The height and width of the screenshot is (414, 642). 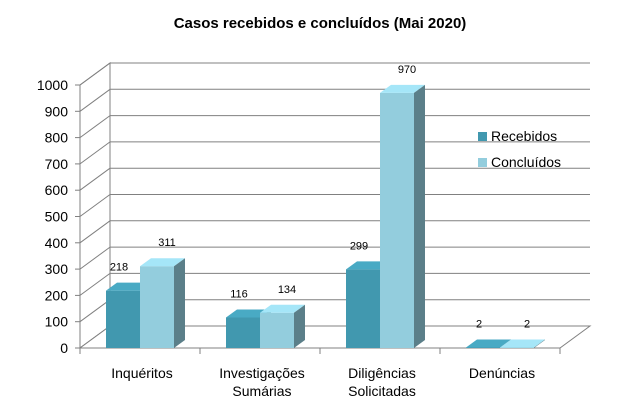 What do you see at coordinates (57, 243) in the screenshot?
I see `y-tick-label: 400` at bounding box center [57, 243].